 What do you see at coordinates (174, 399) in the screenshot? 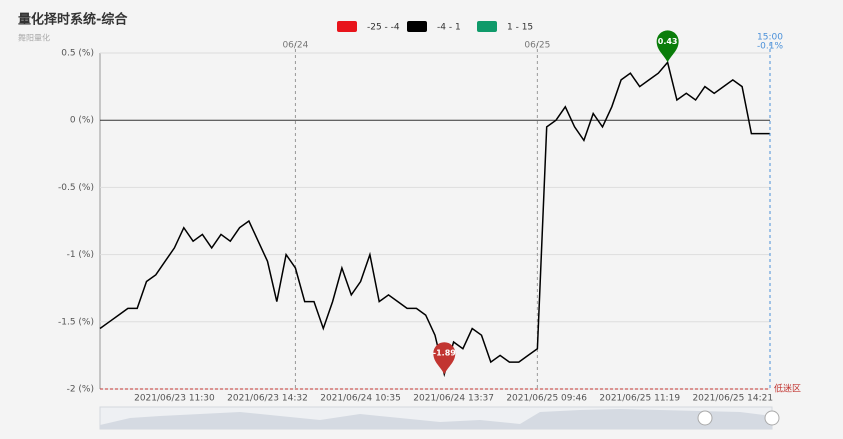
I see `x-tick-label: 2021/06/23 11:30` at bounding box center [174, 399].